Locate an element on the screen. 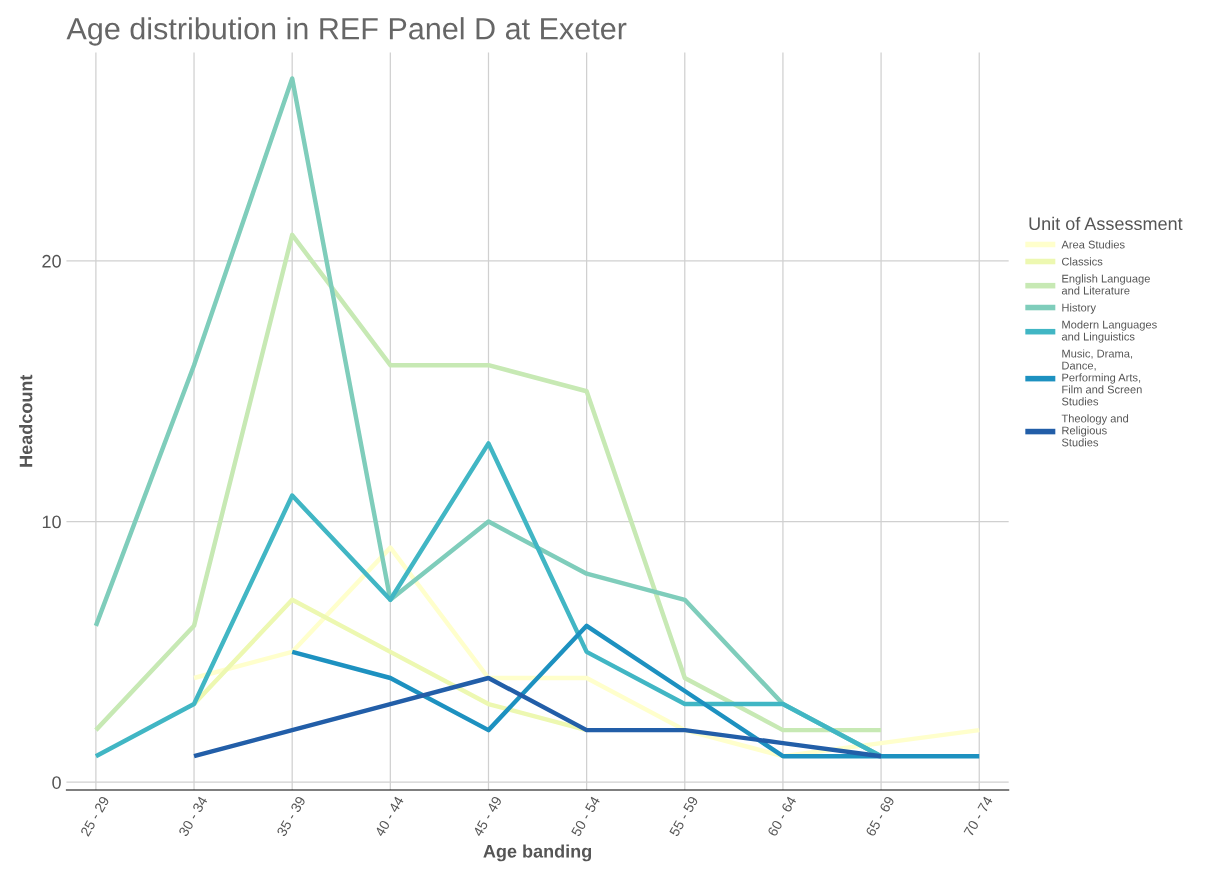  legend-label: Area Studies is located at coordinates (1093, 244).